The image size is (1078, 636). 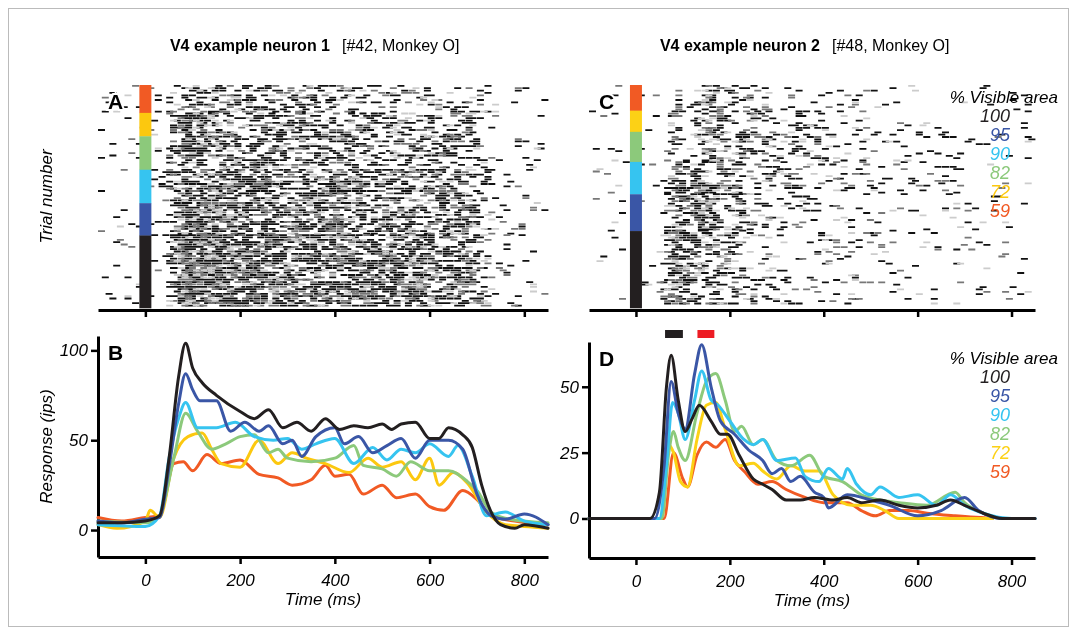 I want to click on text: 82, so click(x=999, y=434).